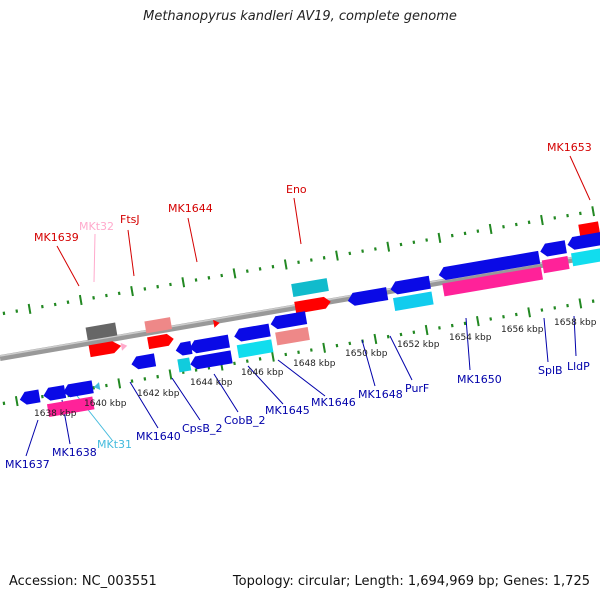 The width and height of the screenshot is (600, 600). What do you see at coordinates (333, 402) in the screenshot?
I see `label-mk1646: MK1646` at bounding box center [333, 402].